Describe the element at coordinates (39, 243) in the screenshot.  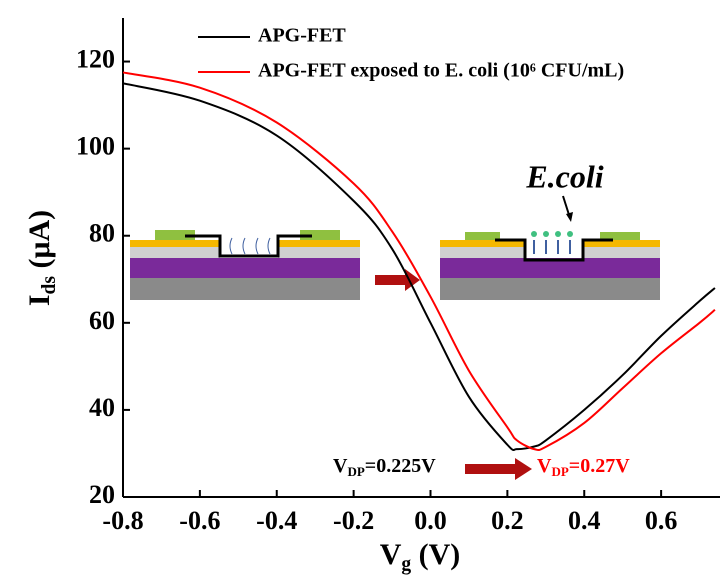
I see `y-axis-label-rest: (μA)` at that location.